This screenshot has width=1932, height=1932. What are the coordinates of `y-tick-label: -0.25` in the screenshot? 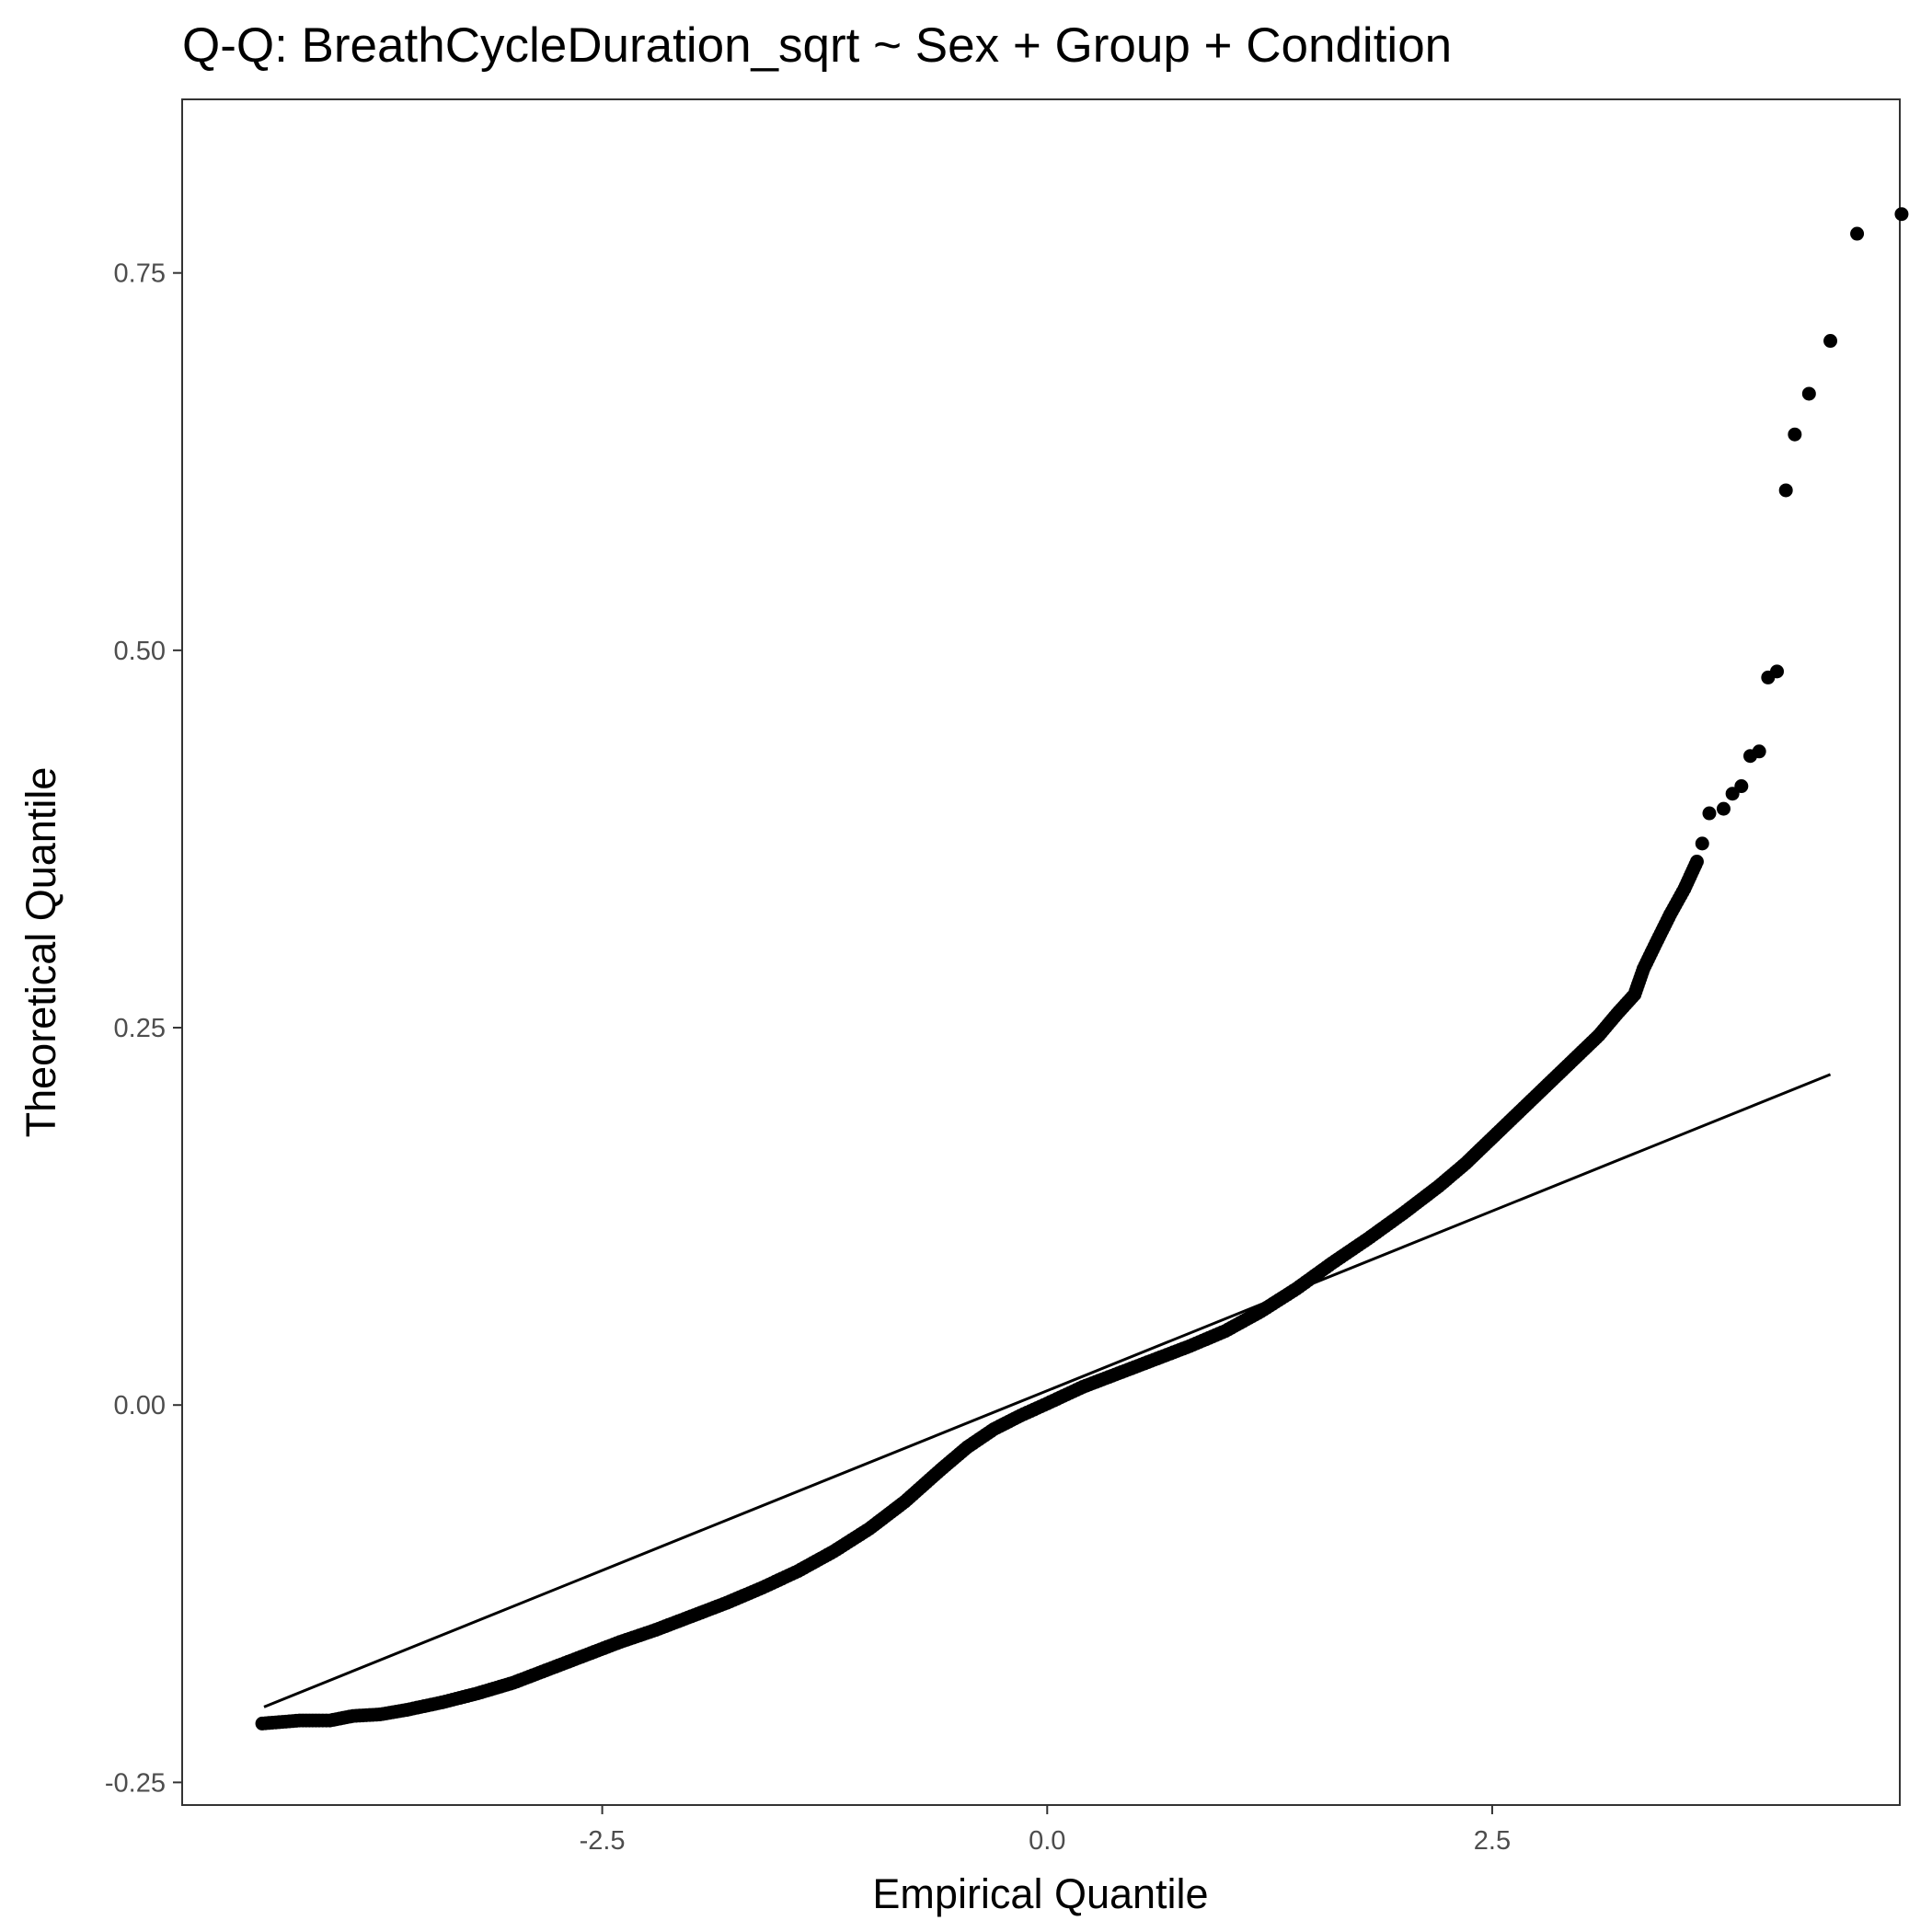 It's located at (135, 1783).